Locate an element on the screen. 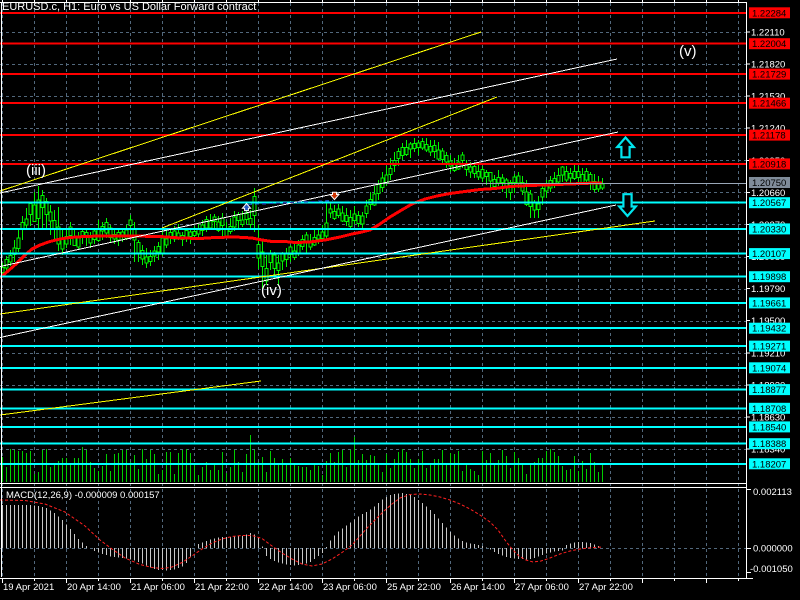 The height and width of the screenshot is (600, 800). svg-text: 1.20567 is located at coordinates (769, 203).